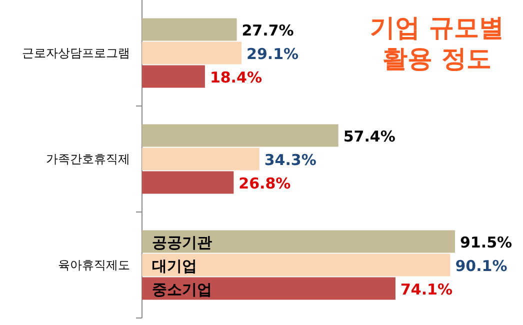 The height and width of the screenshot is (325, 523). What do you see at coordinates (369, 137) in the screenshot?
I see `data-label: 57.4%` at bounding box center [369, 137].